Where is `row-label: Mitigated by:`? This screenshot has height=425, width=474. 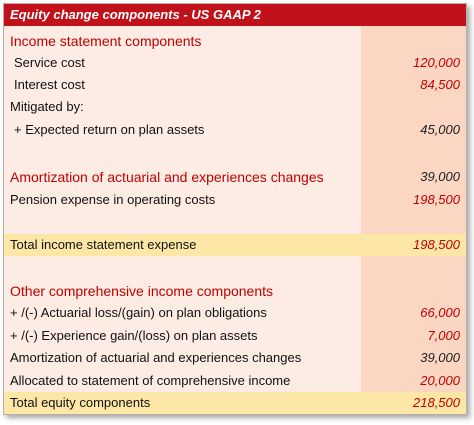 row-label: Mitigated by: is located at coordinates (47, 106).